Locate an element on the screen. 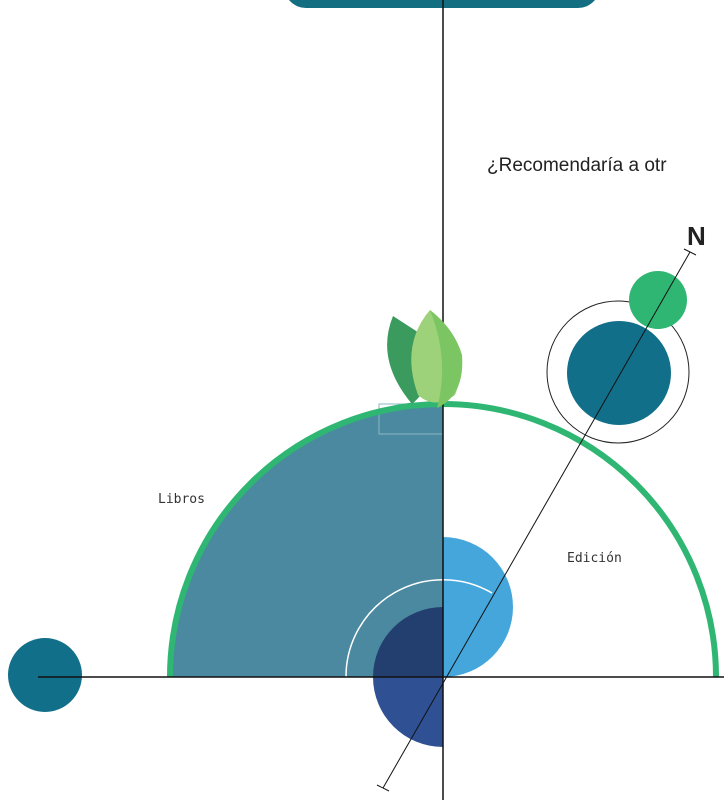  compass-label: N is located at coordinates (696, 236).